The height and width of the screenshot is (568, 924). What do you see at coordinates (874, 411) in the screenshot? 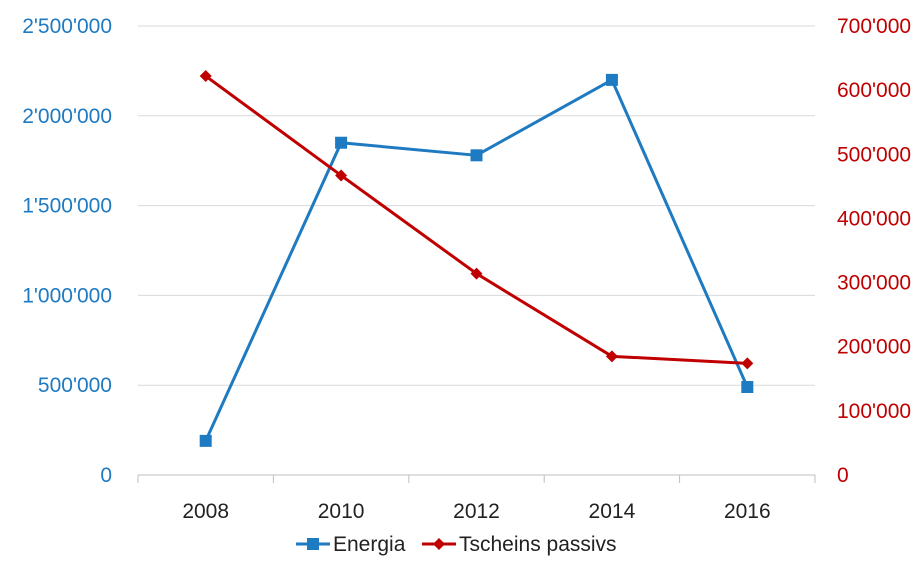
I see `y-right-tick-label: 100'000` at bounding box center [874, 411].